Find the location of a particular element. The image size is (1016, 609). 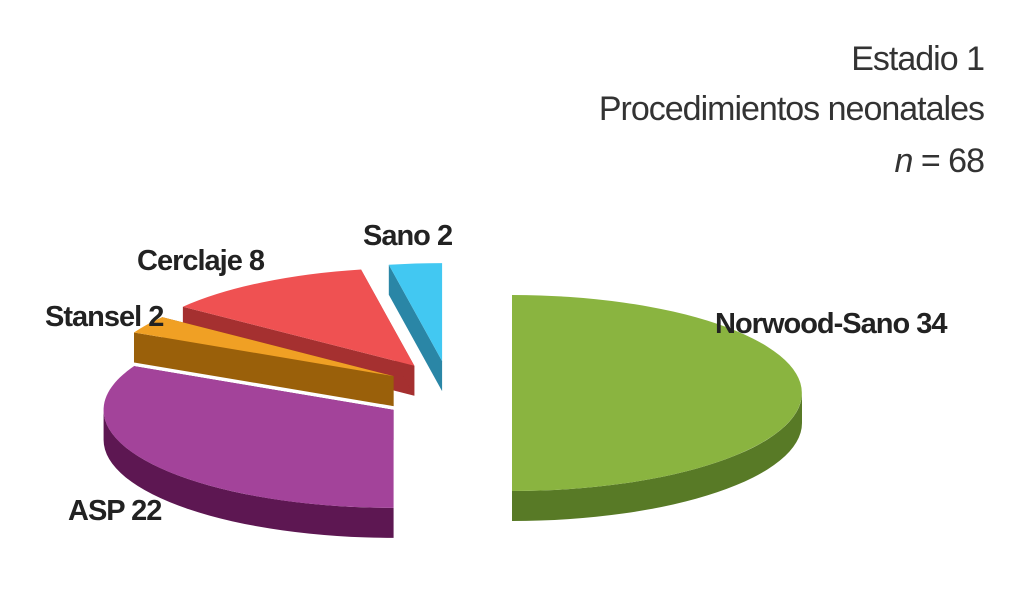

sample-size-symbol: n is located at coordinates (904, 161).